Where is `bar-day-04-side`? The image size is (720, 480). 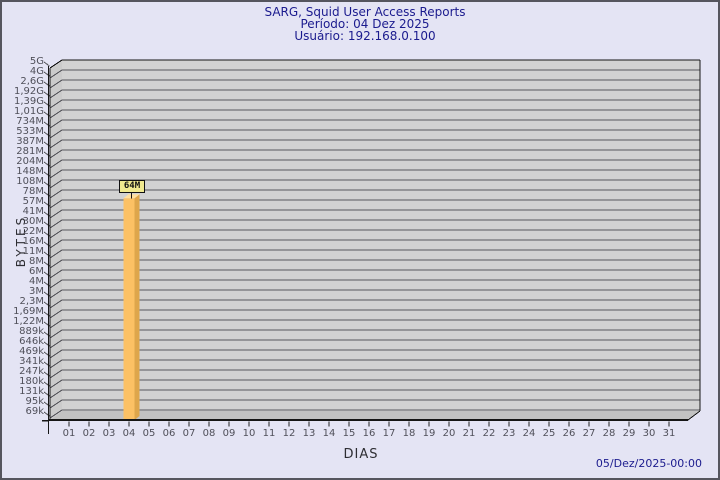
bar-day-04-side is located at coordinates (137, 307).